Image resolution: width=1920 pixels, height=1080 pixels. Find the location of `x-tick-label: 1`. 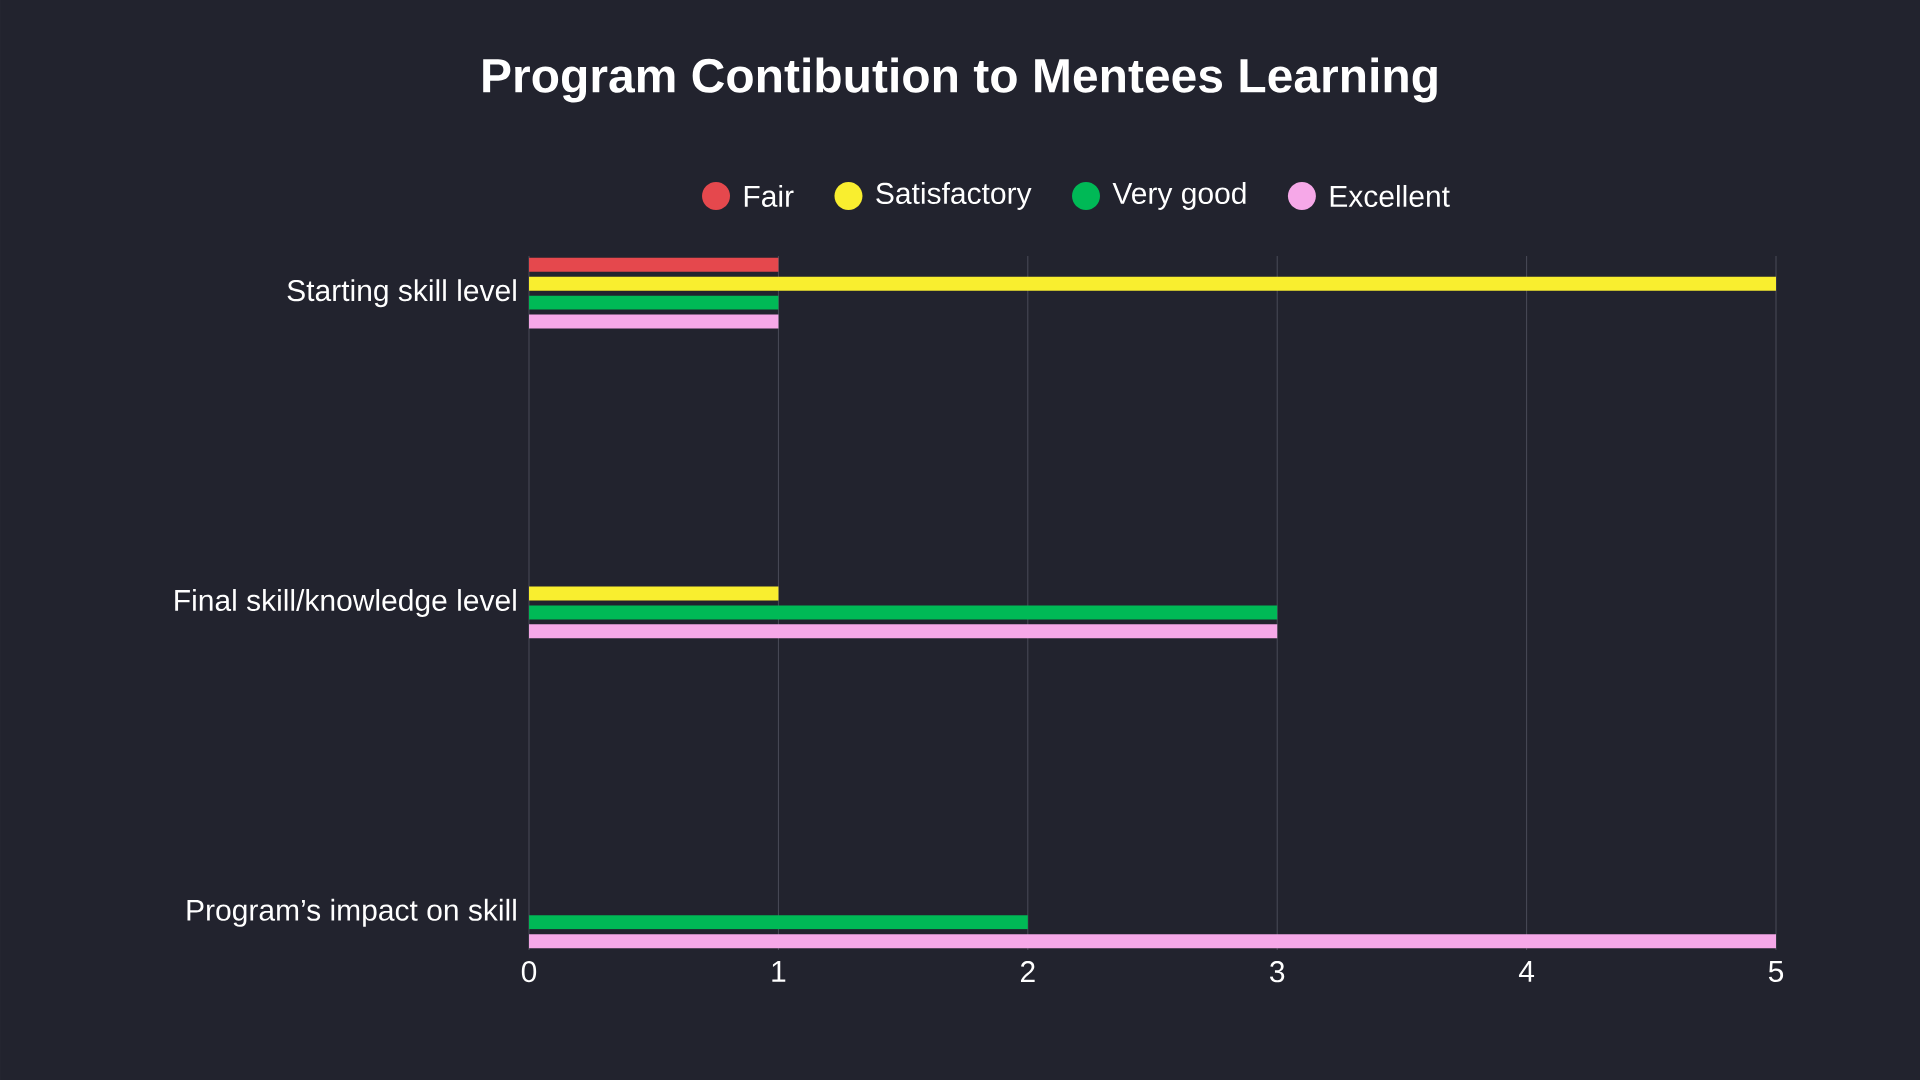

x-tick-label: 1 is located at coordinates (779, 971).